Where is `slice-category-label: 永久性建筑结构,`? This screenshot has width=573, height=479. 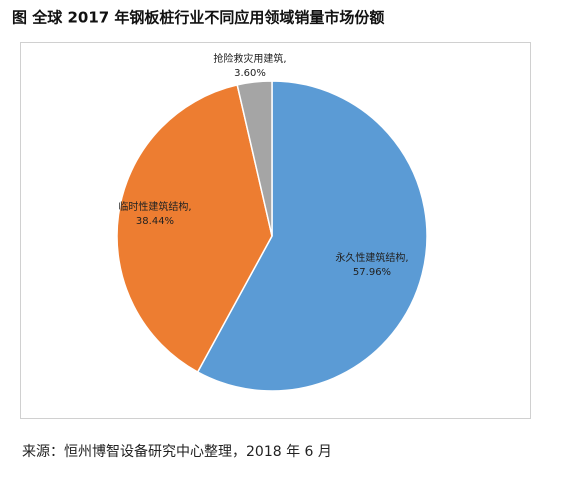
slice-category-label: 永久性建筑结构, is located at coordinates (371, 257).